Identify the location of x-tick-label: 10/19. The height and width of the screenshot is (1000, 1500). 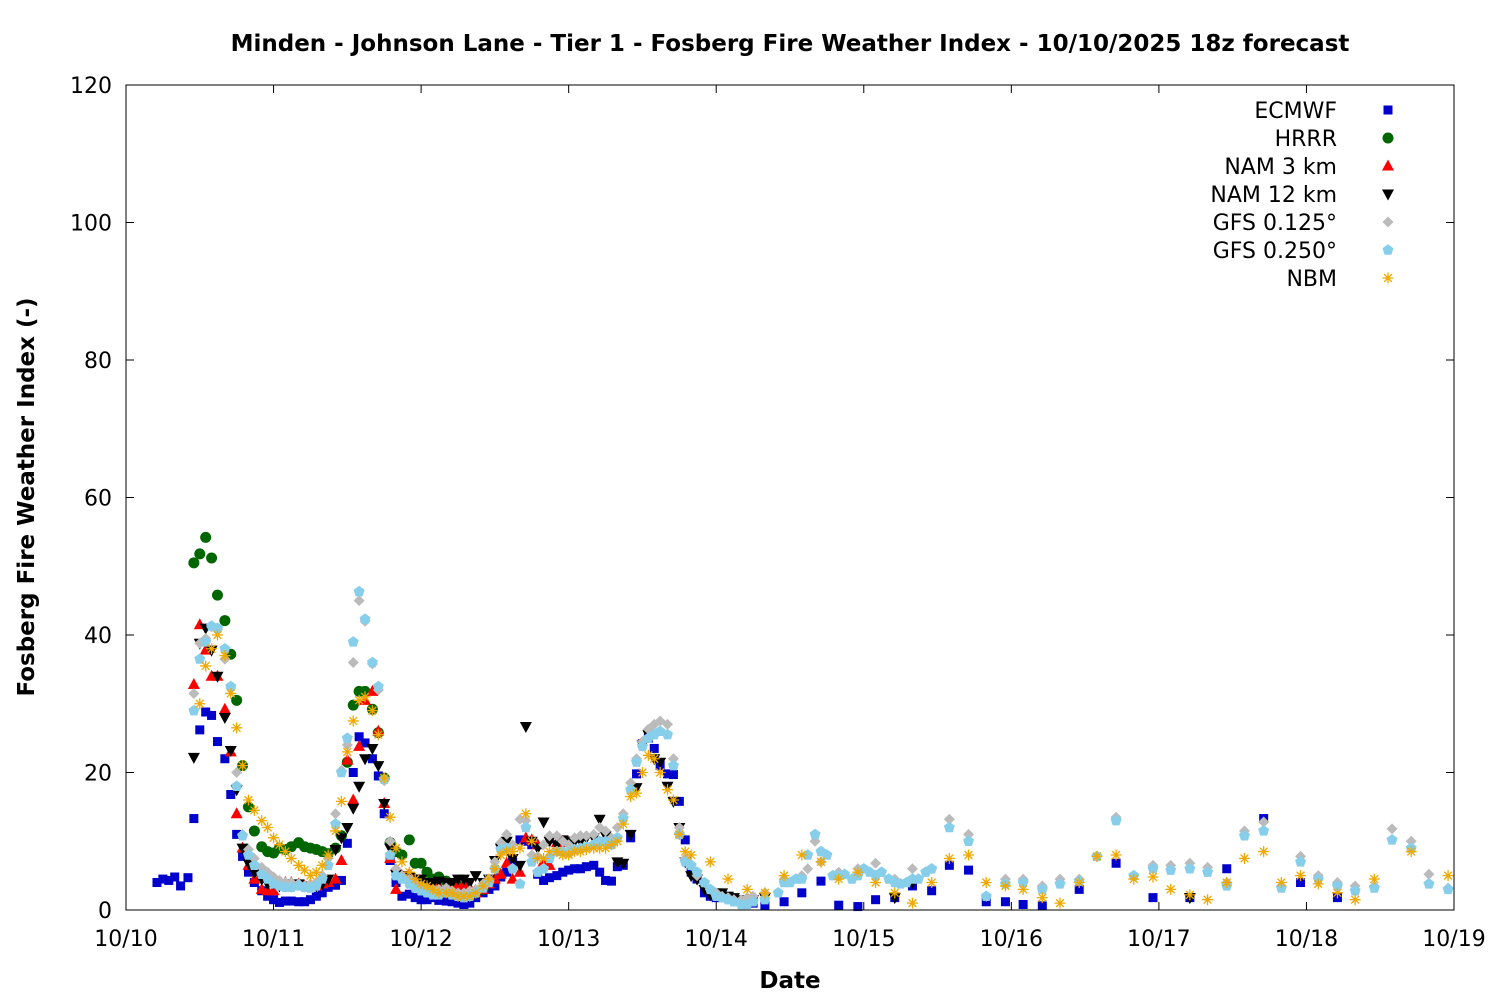
(1453, 939).